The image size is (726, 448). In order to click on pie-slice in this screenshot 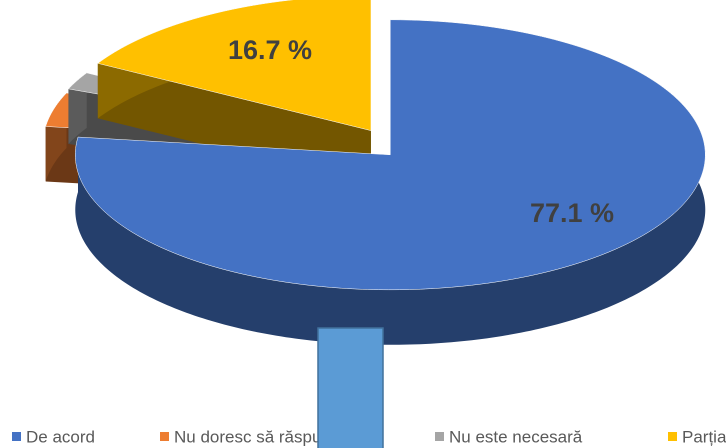, I will do `click(234, 65)`.